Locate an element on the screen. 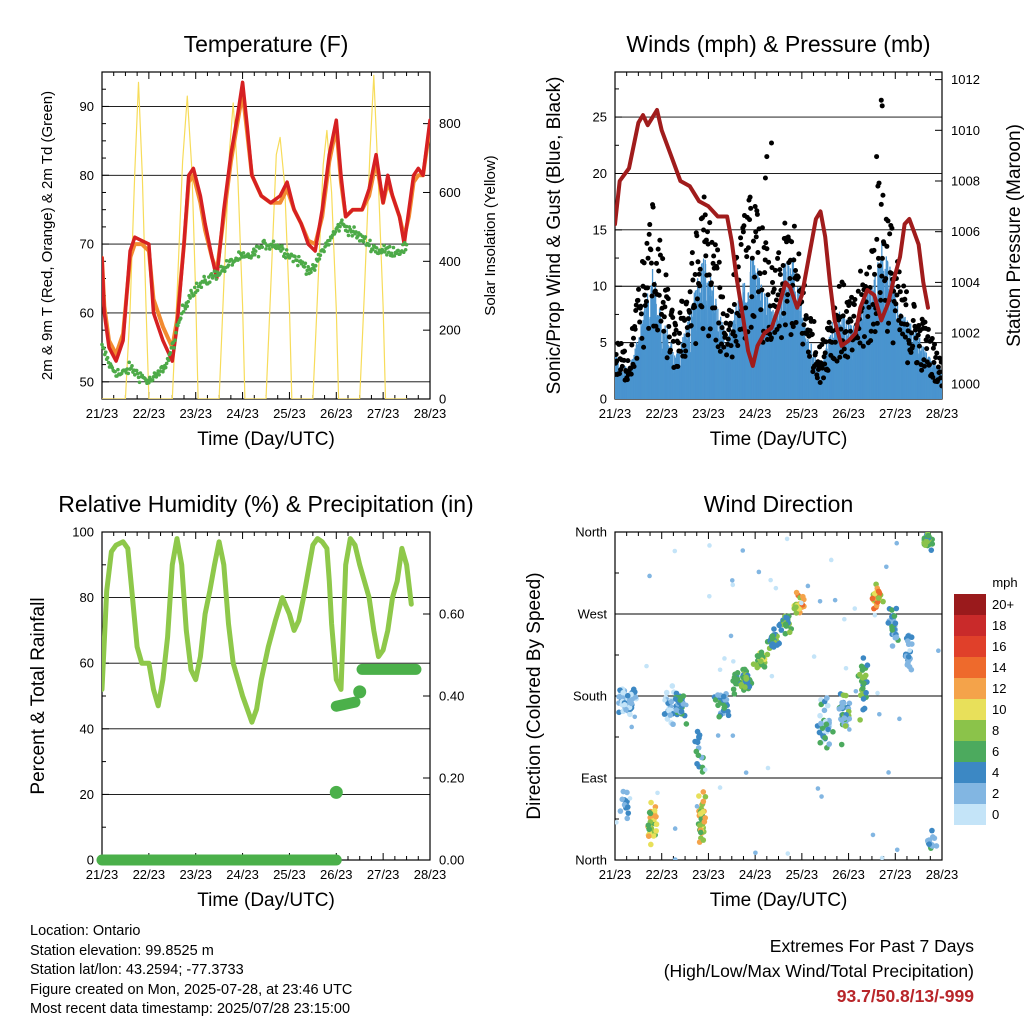 Image resolution: width=1024 pixels, height=1024 pixels. panel-humidity is located at coordinates (266, 696).